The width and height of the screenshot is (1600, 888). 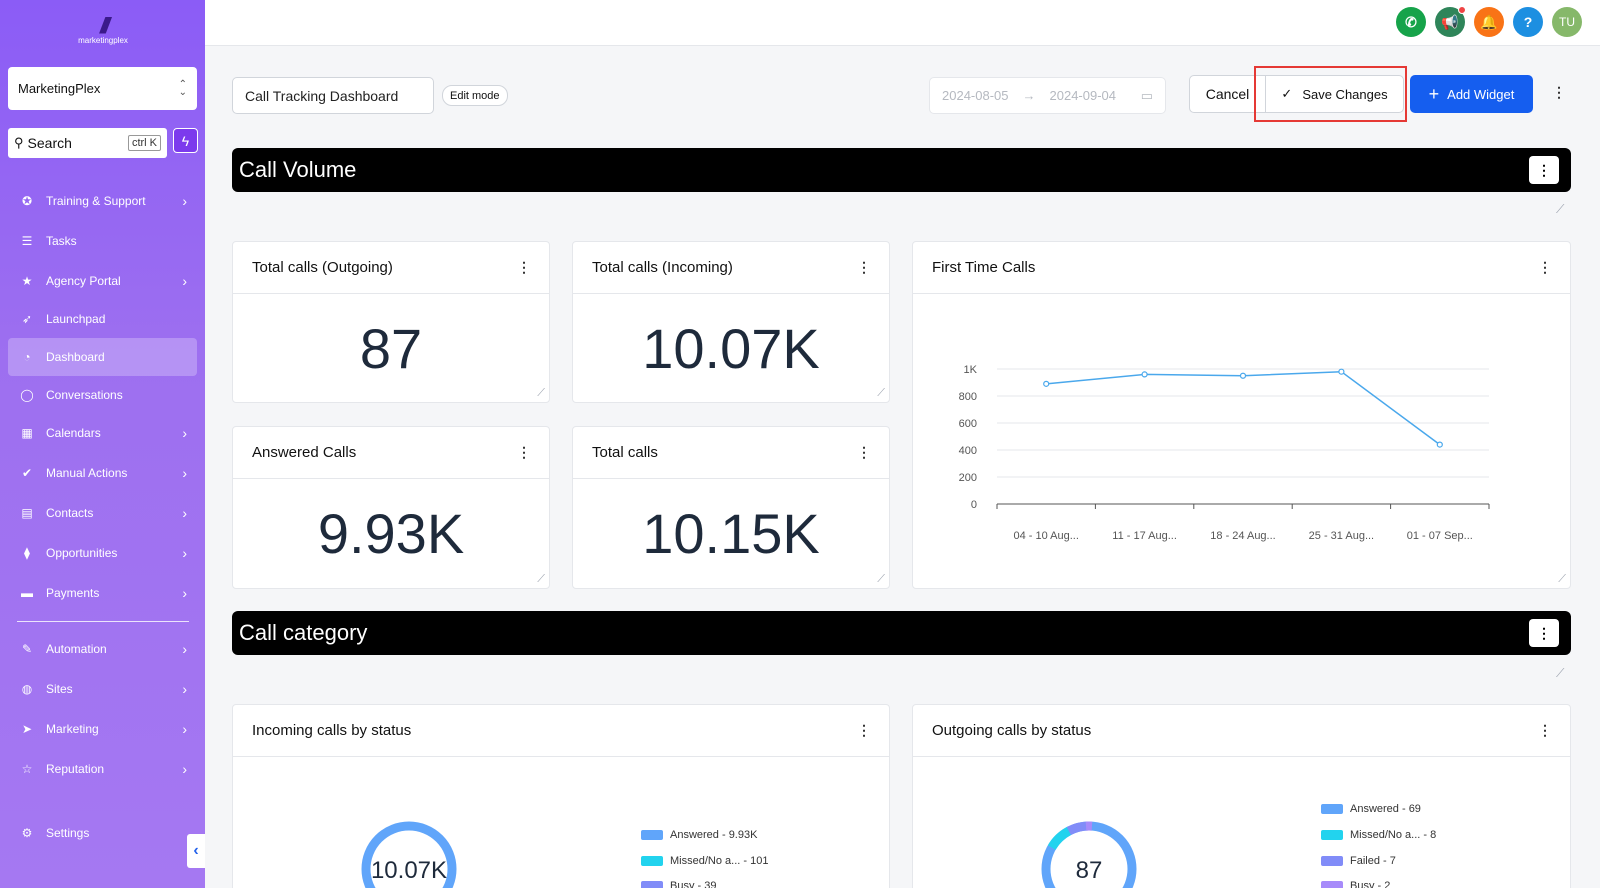 I want to click on sidebar-item-reputation: ☆ Reputation ›, so click(x=102, y=769).